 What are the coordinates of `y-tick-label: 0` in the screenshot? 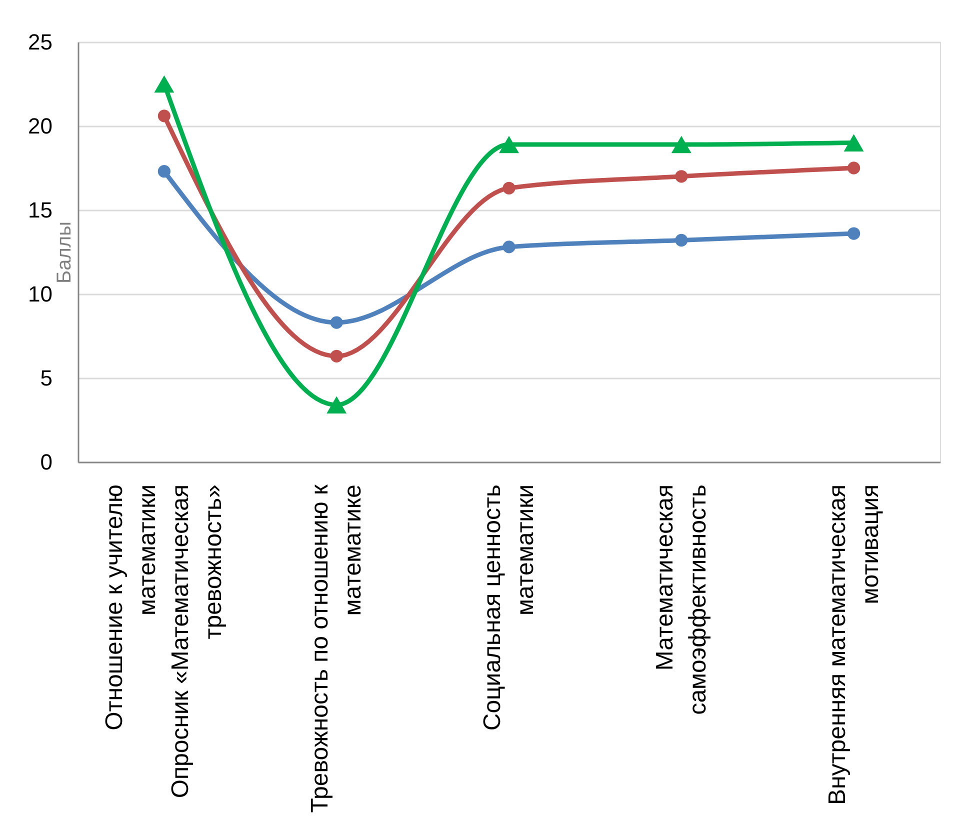 It's located at (46, 462).